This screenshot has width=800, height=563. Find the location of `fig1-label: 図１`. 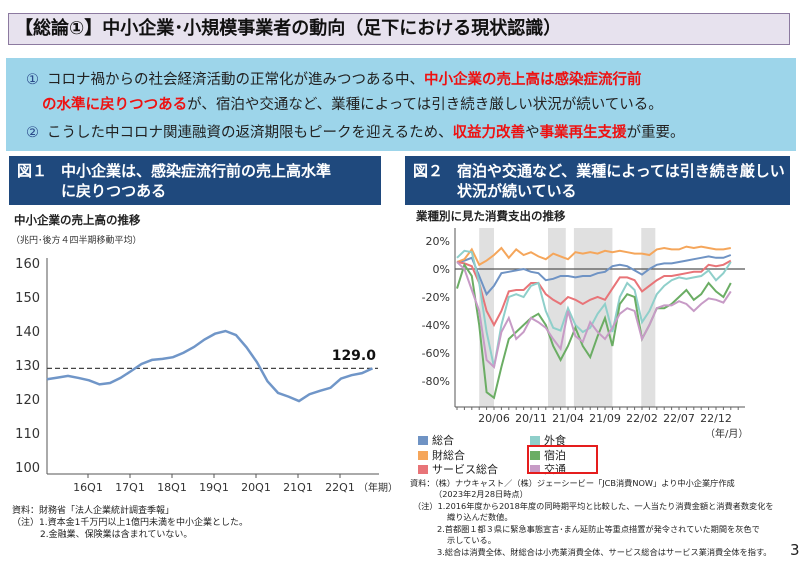

fig1-label: 図１ is located at coordinates (32, 171).